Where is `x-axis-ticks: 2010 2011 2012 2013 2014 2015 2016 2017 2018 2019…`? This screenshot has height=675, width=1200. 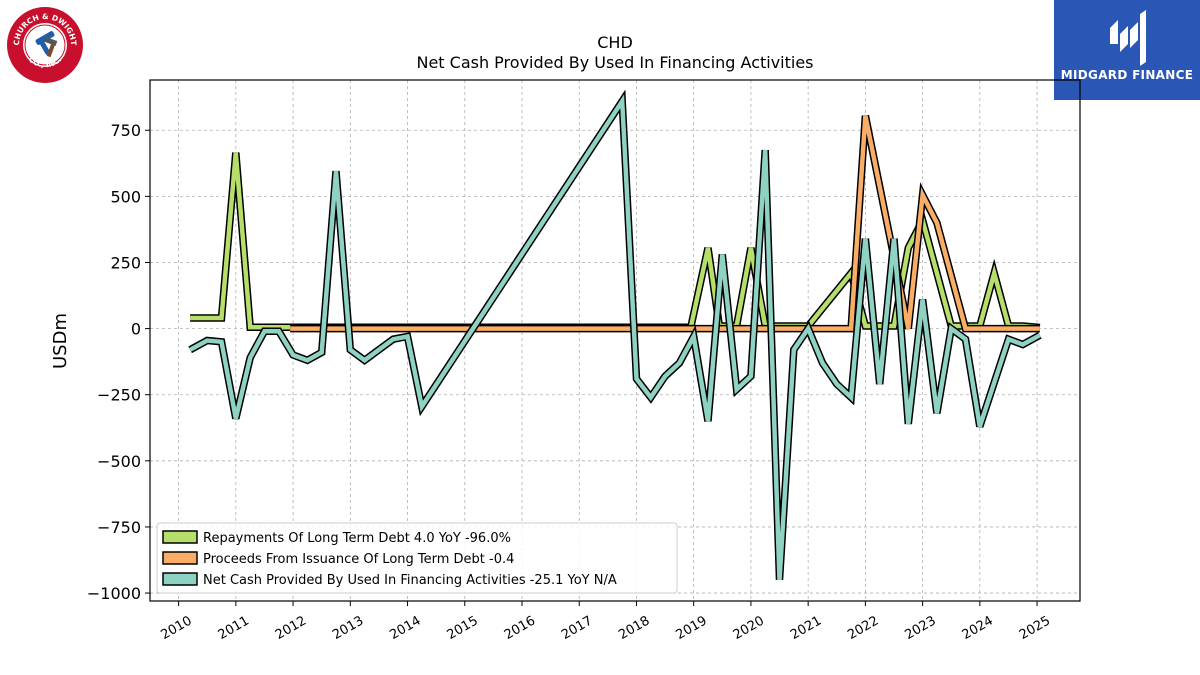
x-axis-ticks: 2010 2011 2012 2013 2014 2015 2016 2017 2018 2019… is located at coordinates (605, 622).